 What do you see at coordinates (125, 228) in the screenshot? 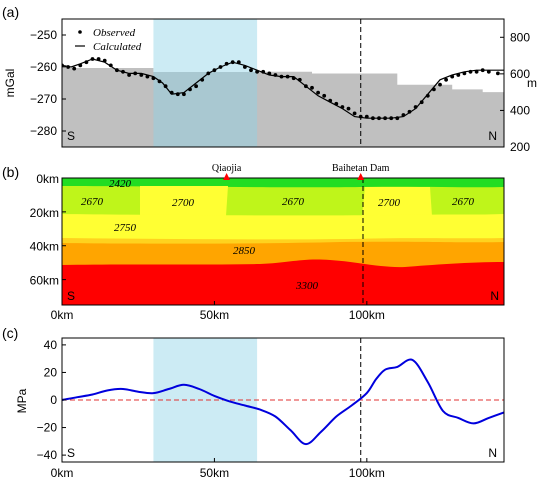
I see `density-2750: 2750` at bounding box center [125, 228].